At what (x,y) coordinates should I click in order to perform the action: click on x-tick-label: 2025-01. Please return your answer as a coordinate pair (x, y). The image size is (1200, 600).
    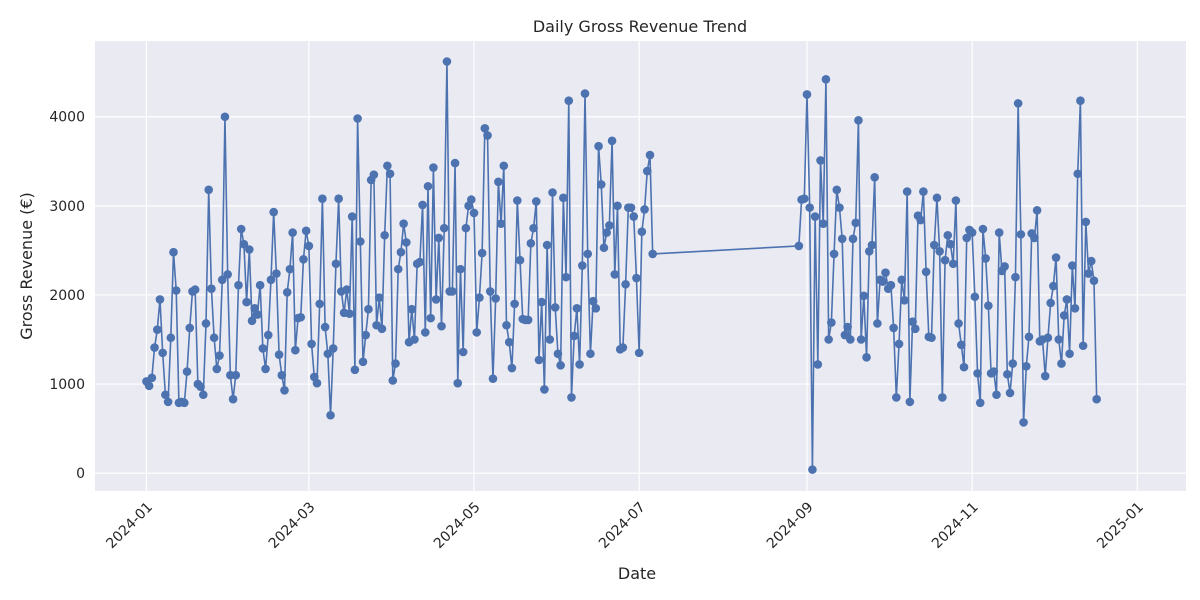
    Looking at the image, I should click on (1120, 525).